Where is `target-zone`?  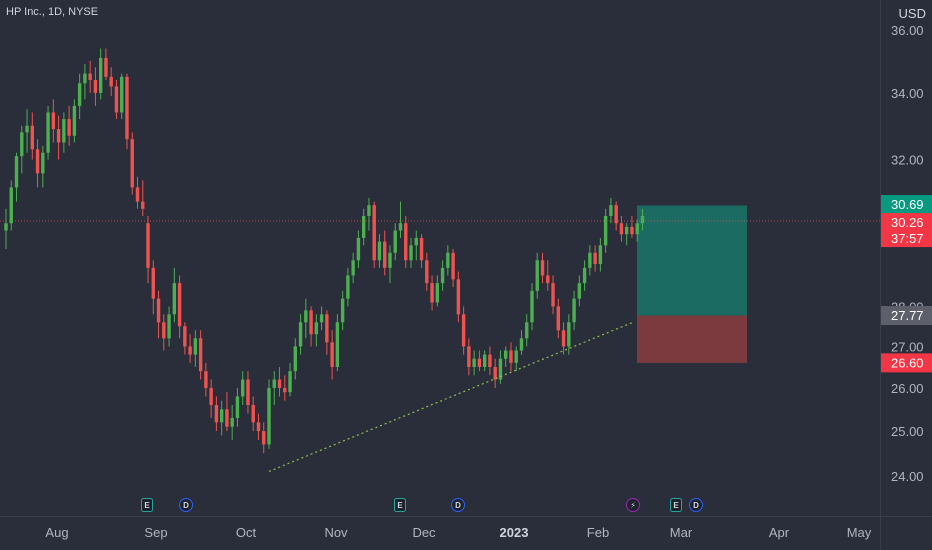 target-zone is located at coordinates (692, 260).